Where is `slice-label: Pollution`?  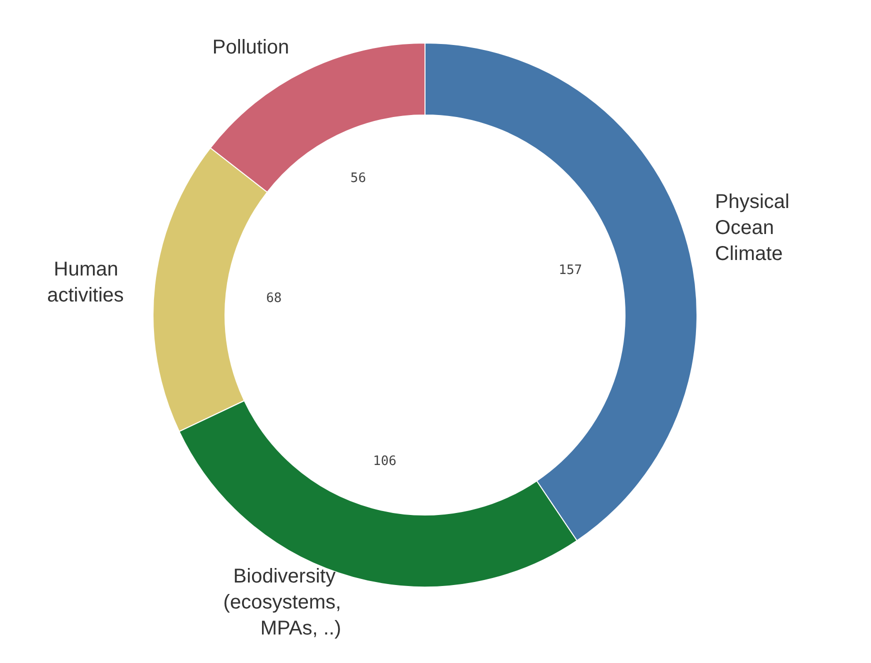
slice-label: Pollution is located at coordinates (251, 47).